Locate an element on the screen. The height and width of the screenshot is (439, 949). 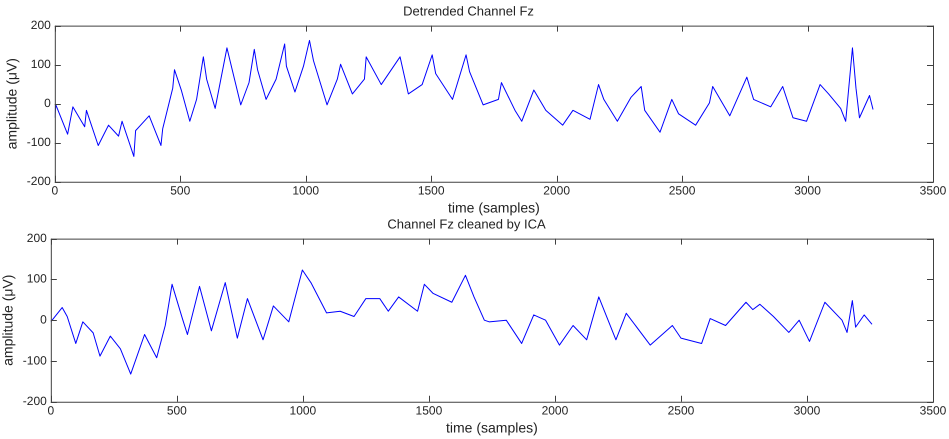
chart-title: Detrended Channel Fz is located at coordinates (468, 10).